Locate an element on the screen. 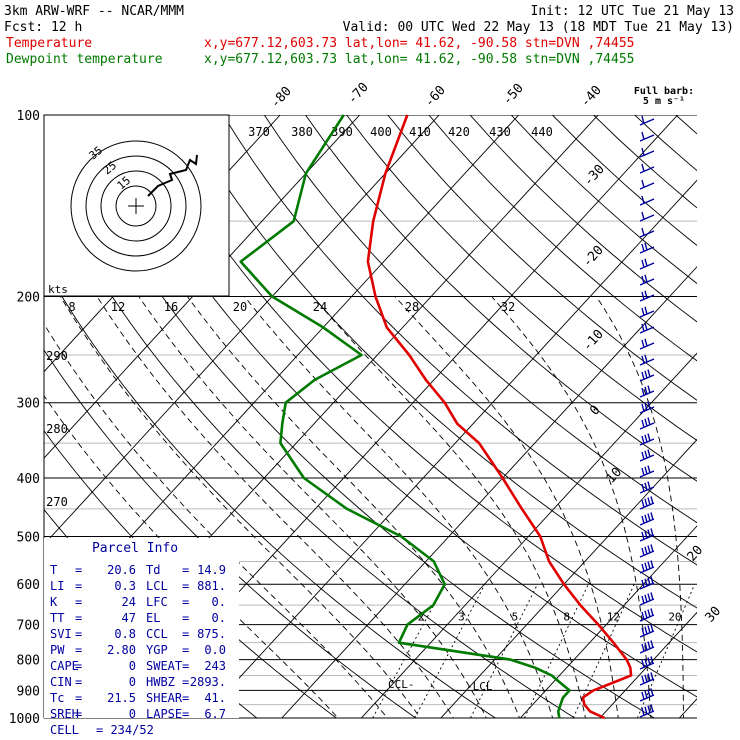  pressure-tick-label: 700 is located at coordinates (28, 626).